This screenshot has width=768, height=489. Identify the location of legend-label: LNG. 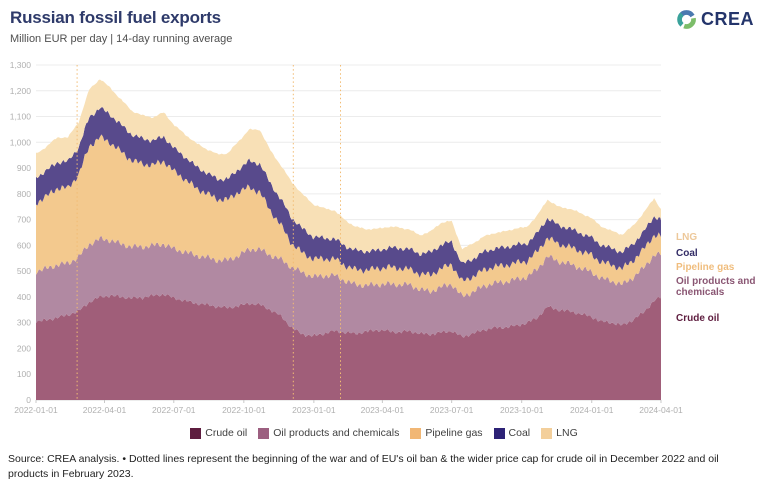
(567, 433).